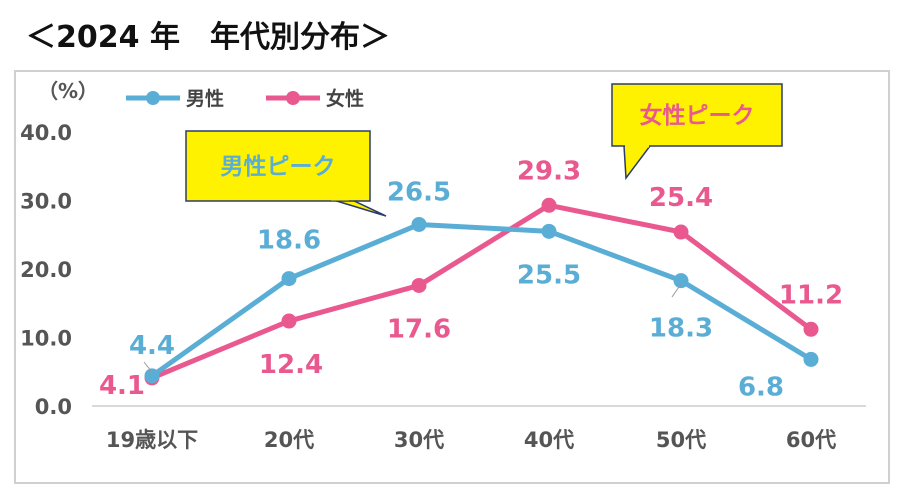 The width and height of the screenshot is (902, 500). I want to click on chart-title: ＜2024 年 年代別分布＞, so click(208, 37).